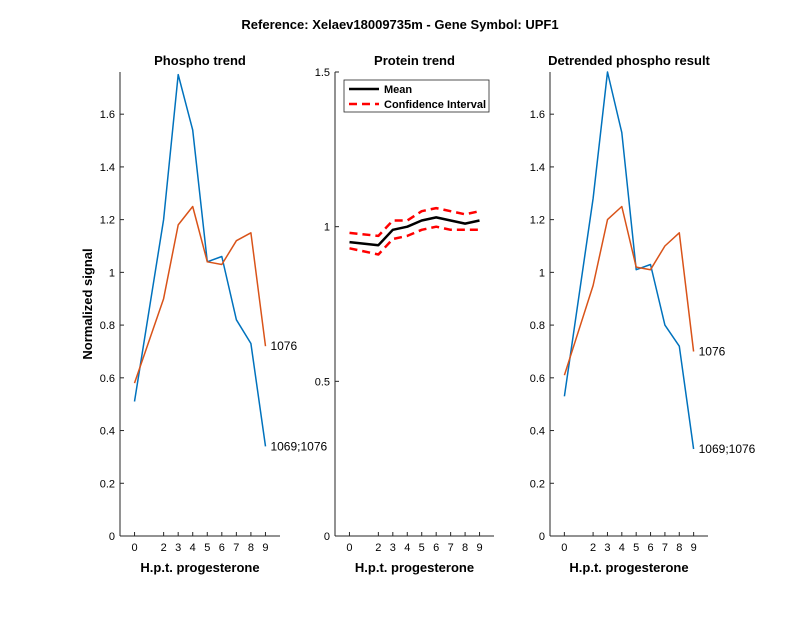  Describe the element at coordinates (398, 90) in the screenshot. I see `legend-entry-label: Mean` at that location.